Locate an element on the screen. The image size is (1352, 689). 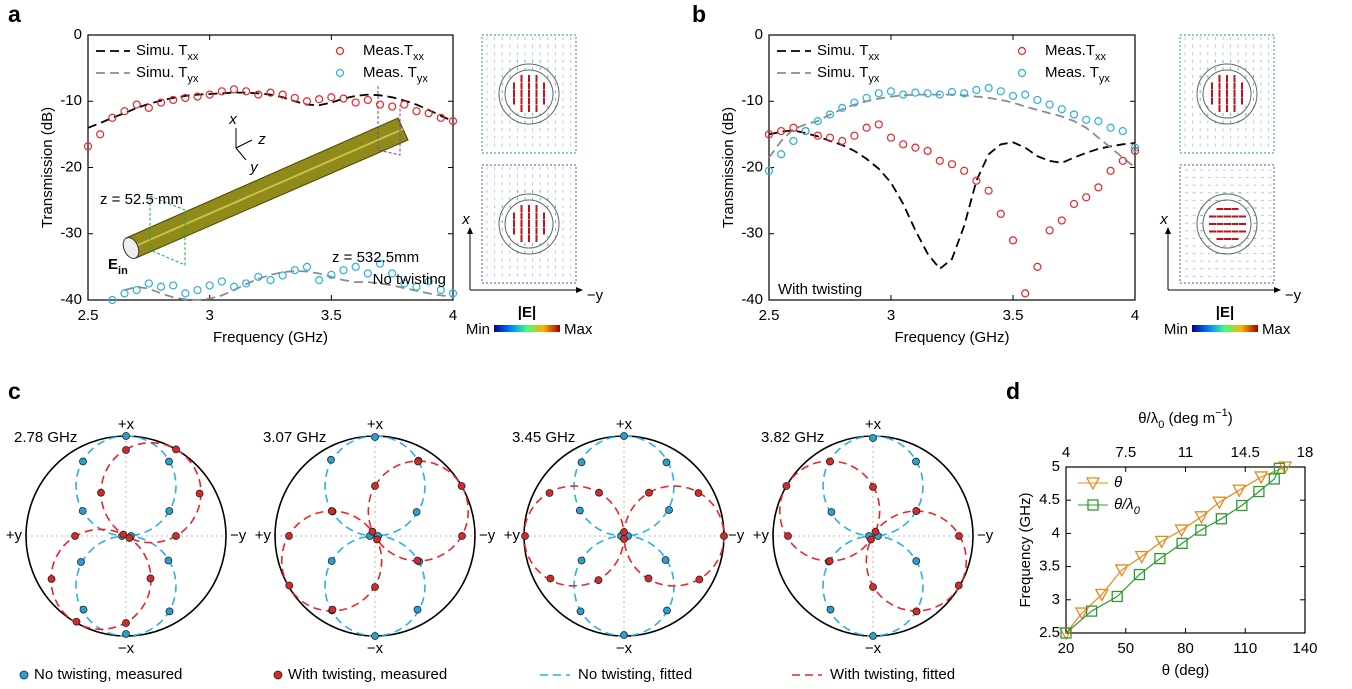
y-axis-label: Transmission (dB) is located at coordinates (728, 167).